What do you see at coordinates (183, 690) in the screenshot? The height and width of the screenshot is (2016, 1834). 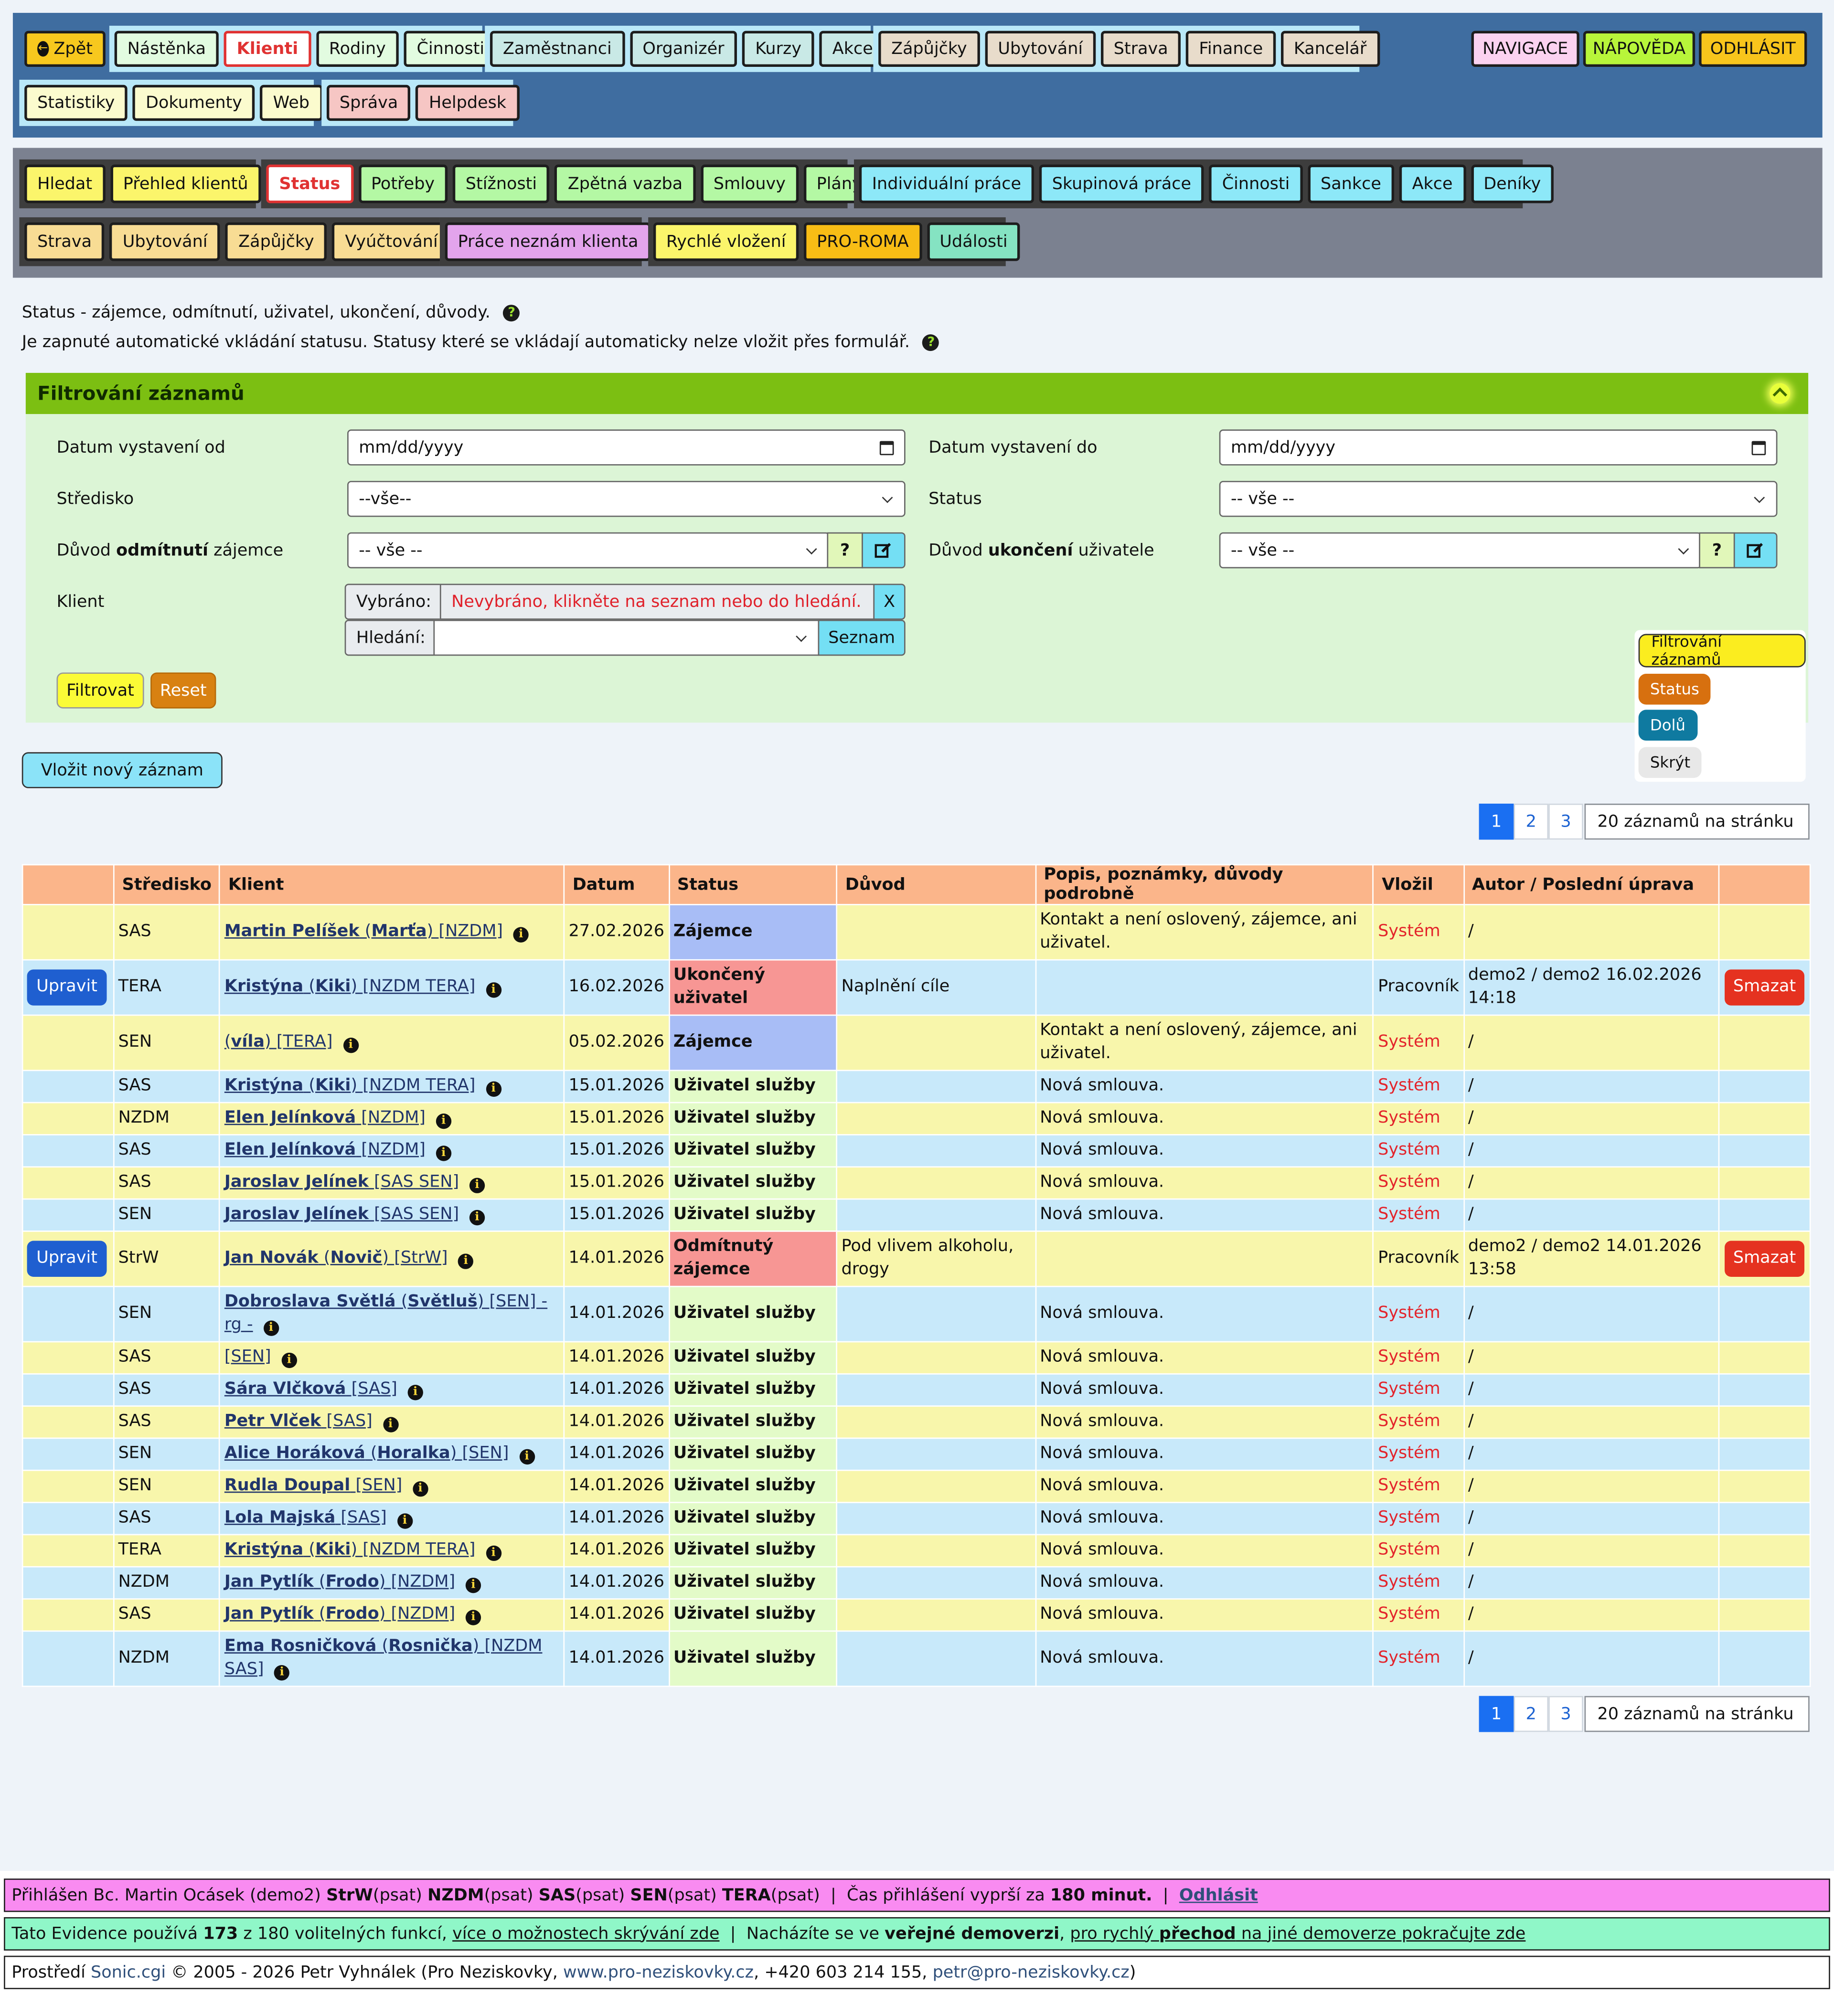 I see `reset-button: Reset` at bounding box center [183, 690].